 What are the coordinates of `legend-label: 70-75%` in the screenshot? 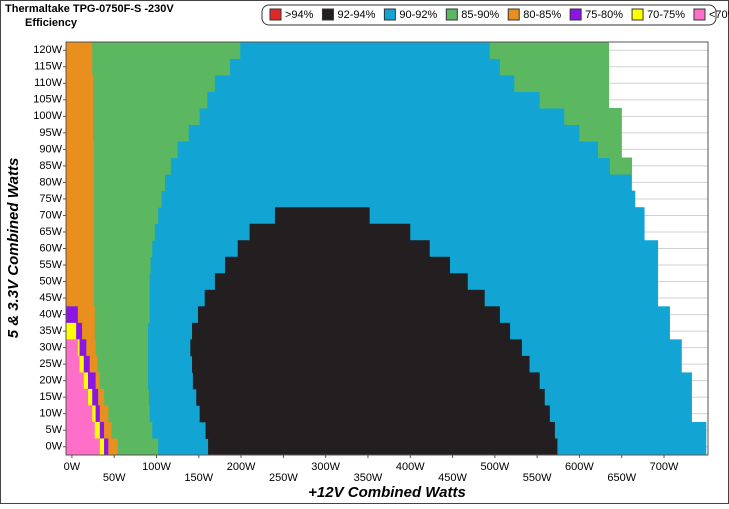 It's located at (666, 15).